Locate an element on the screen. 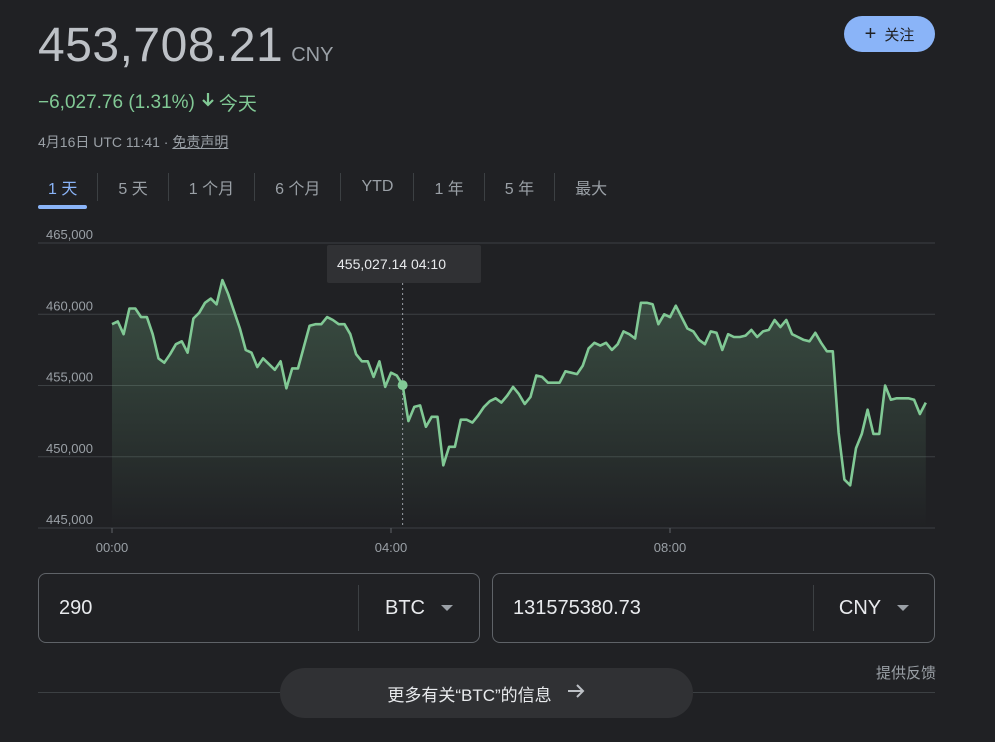 The image size is (995, 742). from-unit-select: BTC is located at coordinates (419, 608).